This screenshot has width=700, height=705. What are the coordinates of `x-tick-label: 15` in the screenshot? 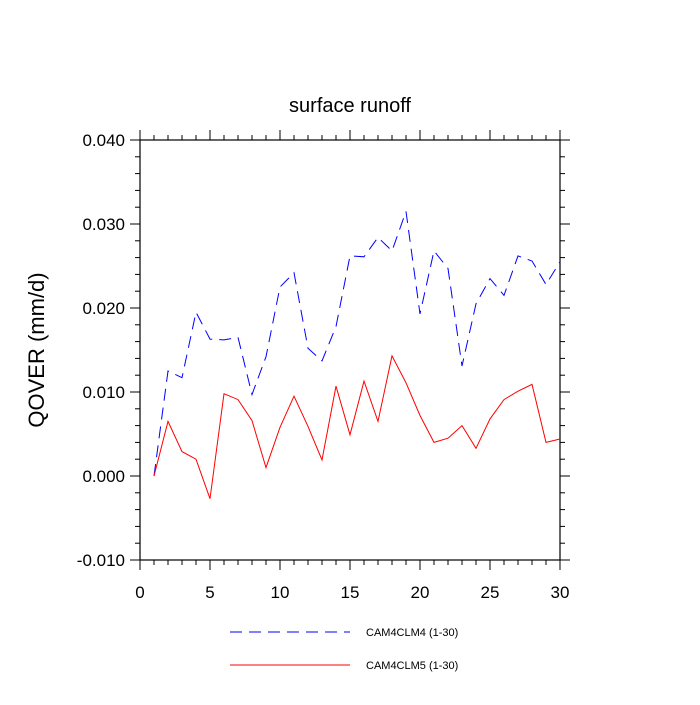 It's located at (350, 592).